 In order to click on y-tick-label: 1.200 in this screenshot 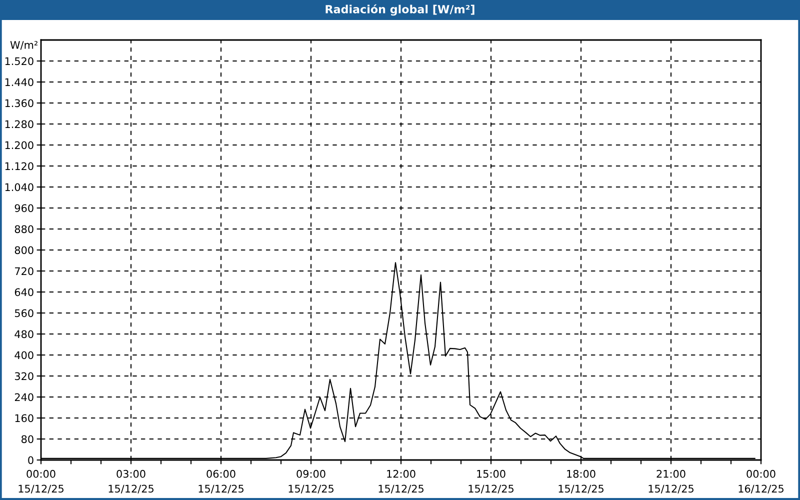, I will do `click(19, 145)`.